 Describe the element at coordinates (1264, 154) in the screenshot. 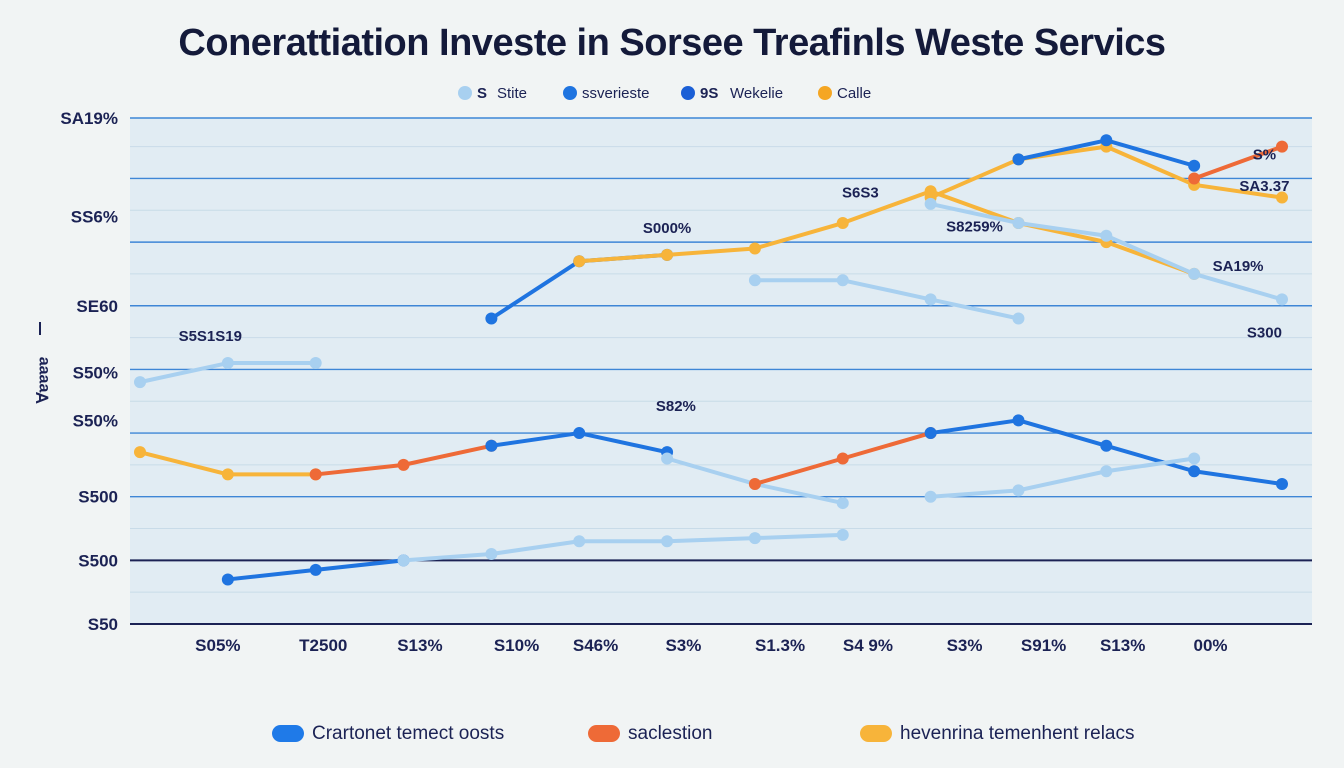

I see `annotation-label: S%` at that location.